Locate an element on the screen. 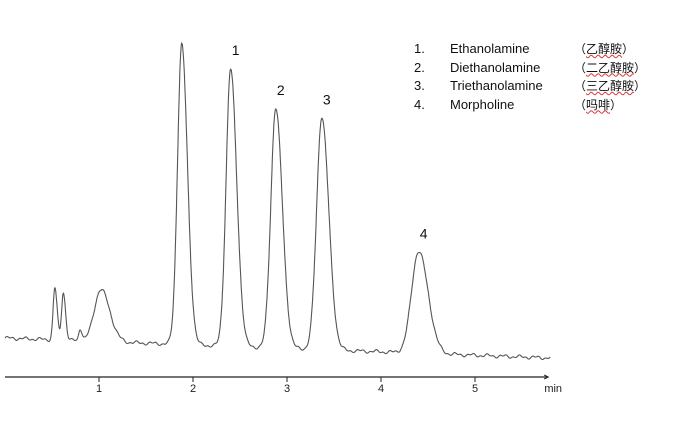 Image resolution: width=690 pixels, height=438 pixels. x-tick-label: 3 is located at coordinates (287, 389).